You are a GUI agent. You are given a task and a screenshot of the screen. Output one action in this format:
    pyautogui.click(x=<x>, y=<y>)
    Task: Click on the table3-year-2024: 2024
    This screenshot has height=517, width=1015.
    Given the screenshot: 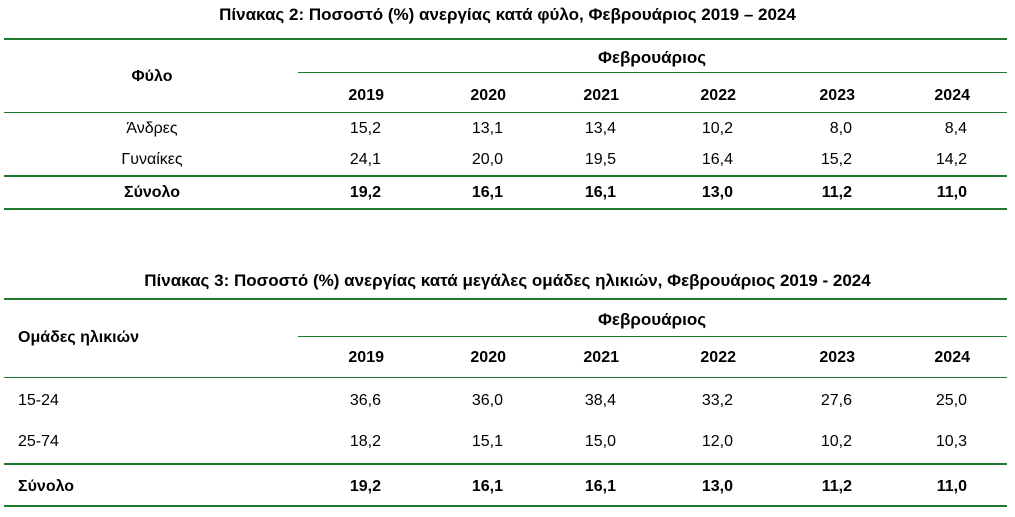 What is the action you would take?
    pyautogui.click(x=952, y=357)
    